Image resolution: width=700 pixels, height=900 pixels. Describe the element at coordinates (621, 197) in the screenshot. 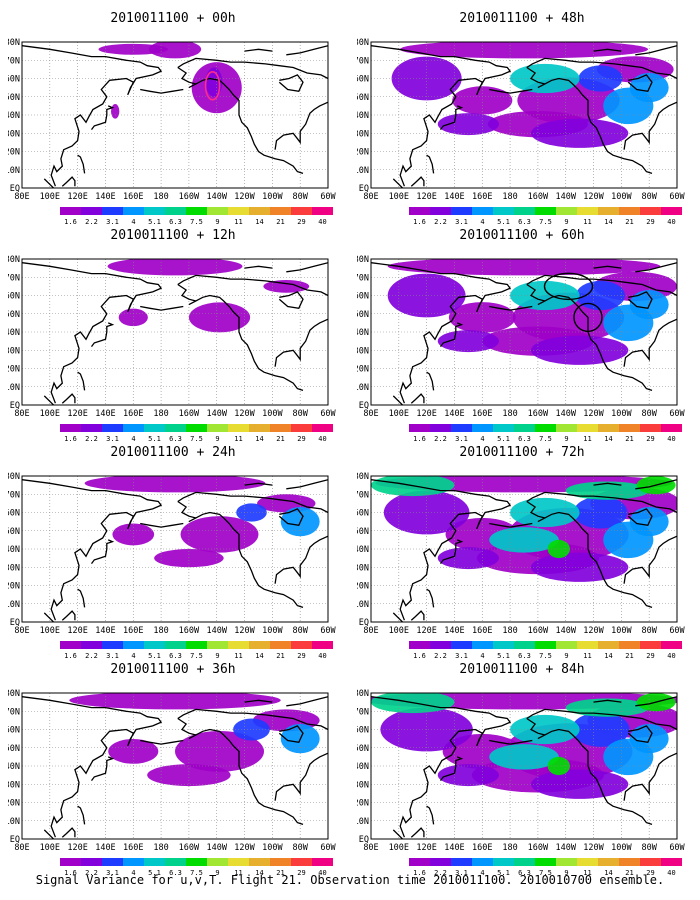

I see `lon-tick-label: 100W` at that location.